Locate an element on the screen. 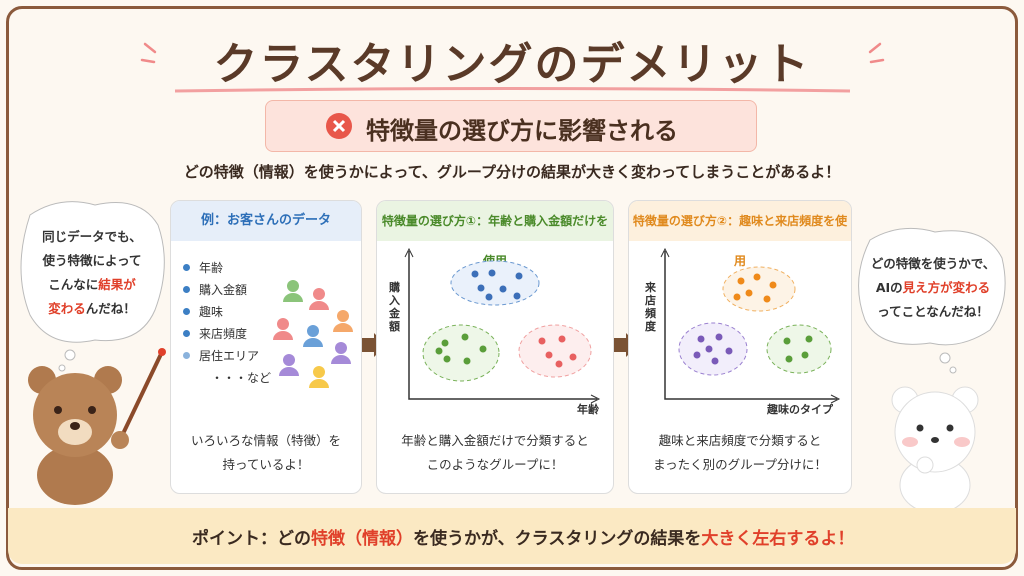 The width and height of the screenshot is (1024, 576). caption-line: 持っているよ！ is located at coordinates (266, 464).